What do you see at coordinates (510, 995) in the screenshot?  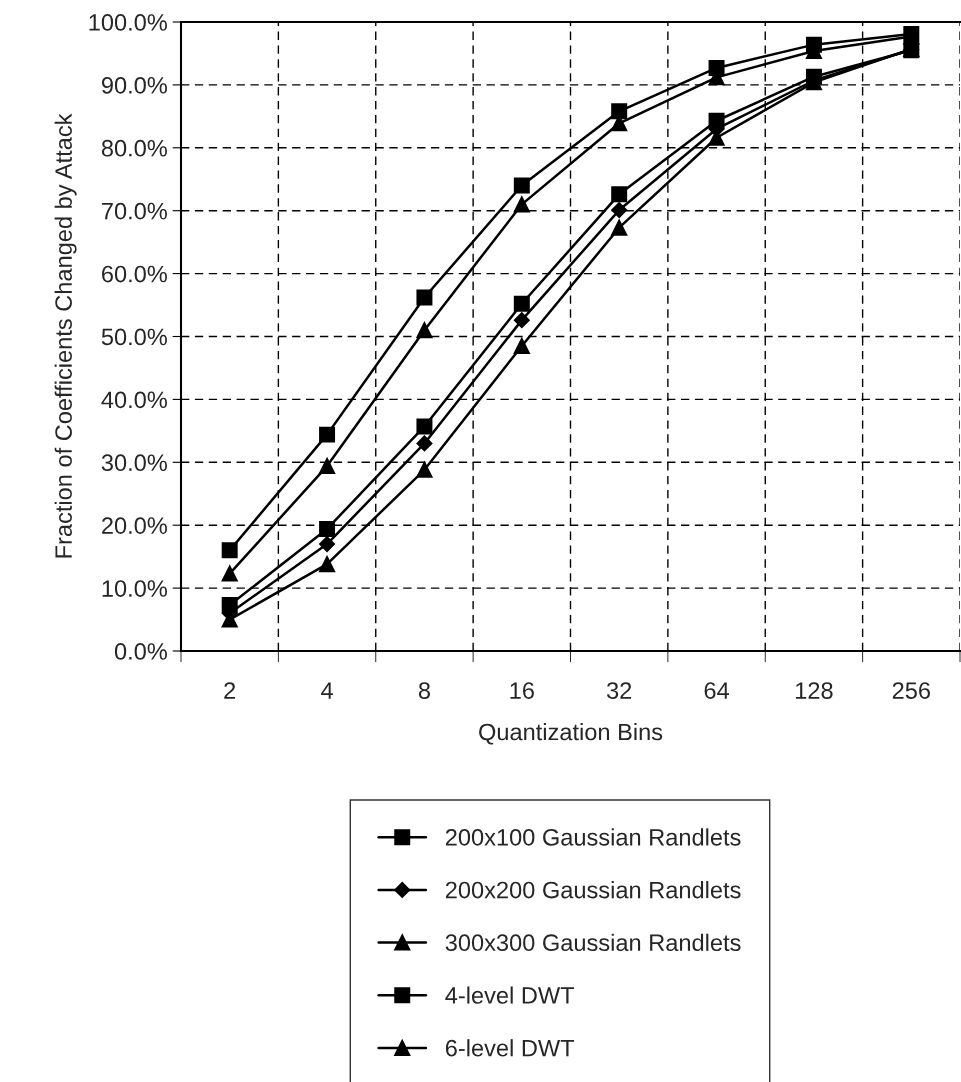 I see `legend-label: 4-level DWT` at bounding box center [510, 995].